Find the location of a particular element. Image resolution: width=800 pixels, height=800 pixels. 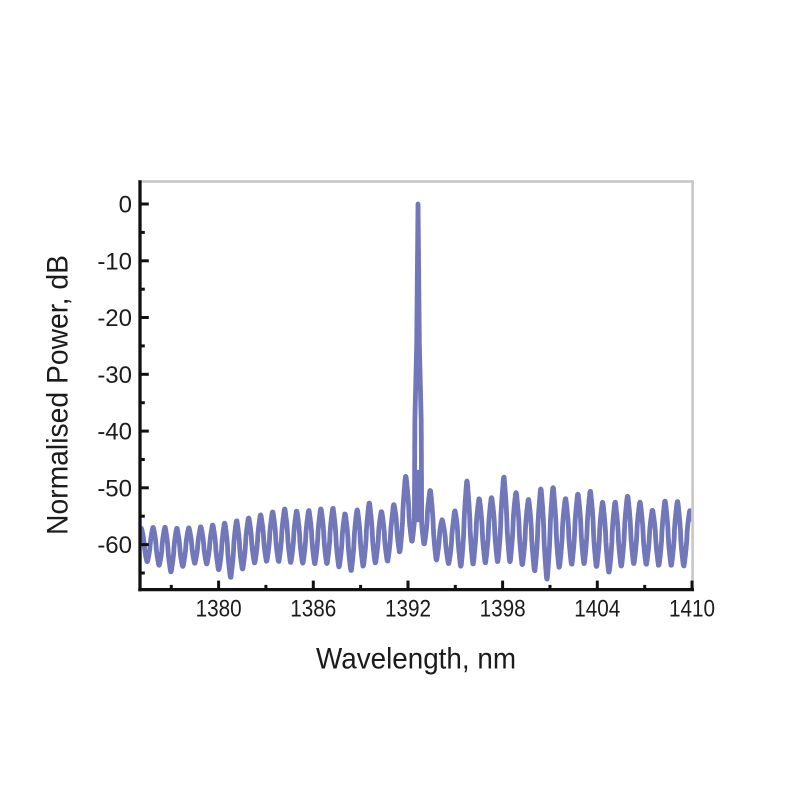

svg-text: Wavelength, nm is located at coordinates (416, 658).